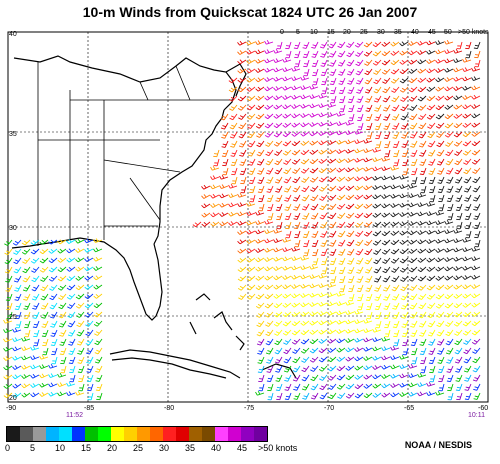 This screenshot has height=464, width=500. What do you see at coordinates (13, 228) in the screenshot?
I see `lat-label: 30` at bounding box center [13, 228].